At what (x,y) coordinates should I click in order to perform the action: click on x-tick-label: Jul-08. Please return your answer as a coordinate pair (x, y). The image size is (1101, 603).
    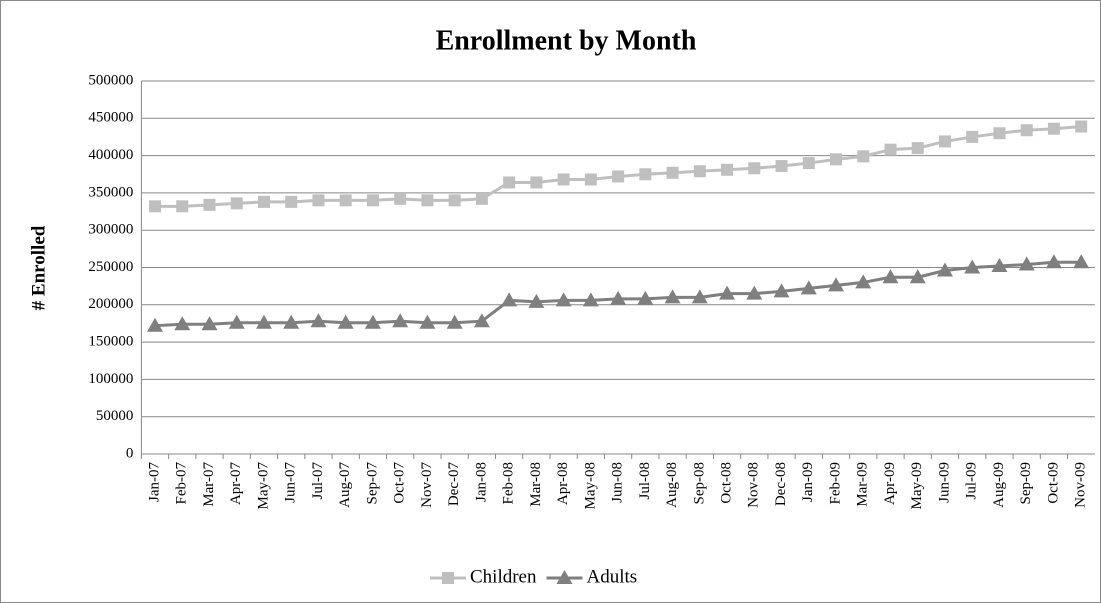
    Looking at the image, I should click on (645, 481).